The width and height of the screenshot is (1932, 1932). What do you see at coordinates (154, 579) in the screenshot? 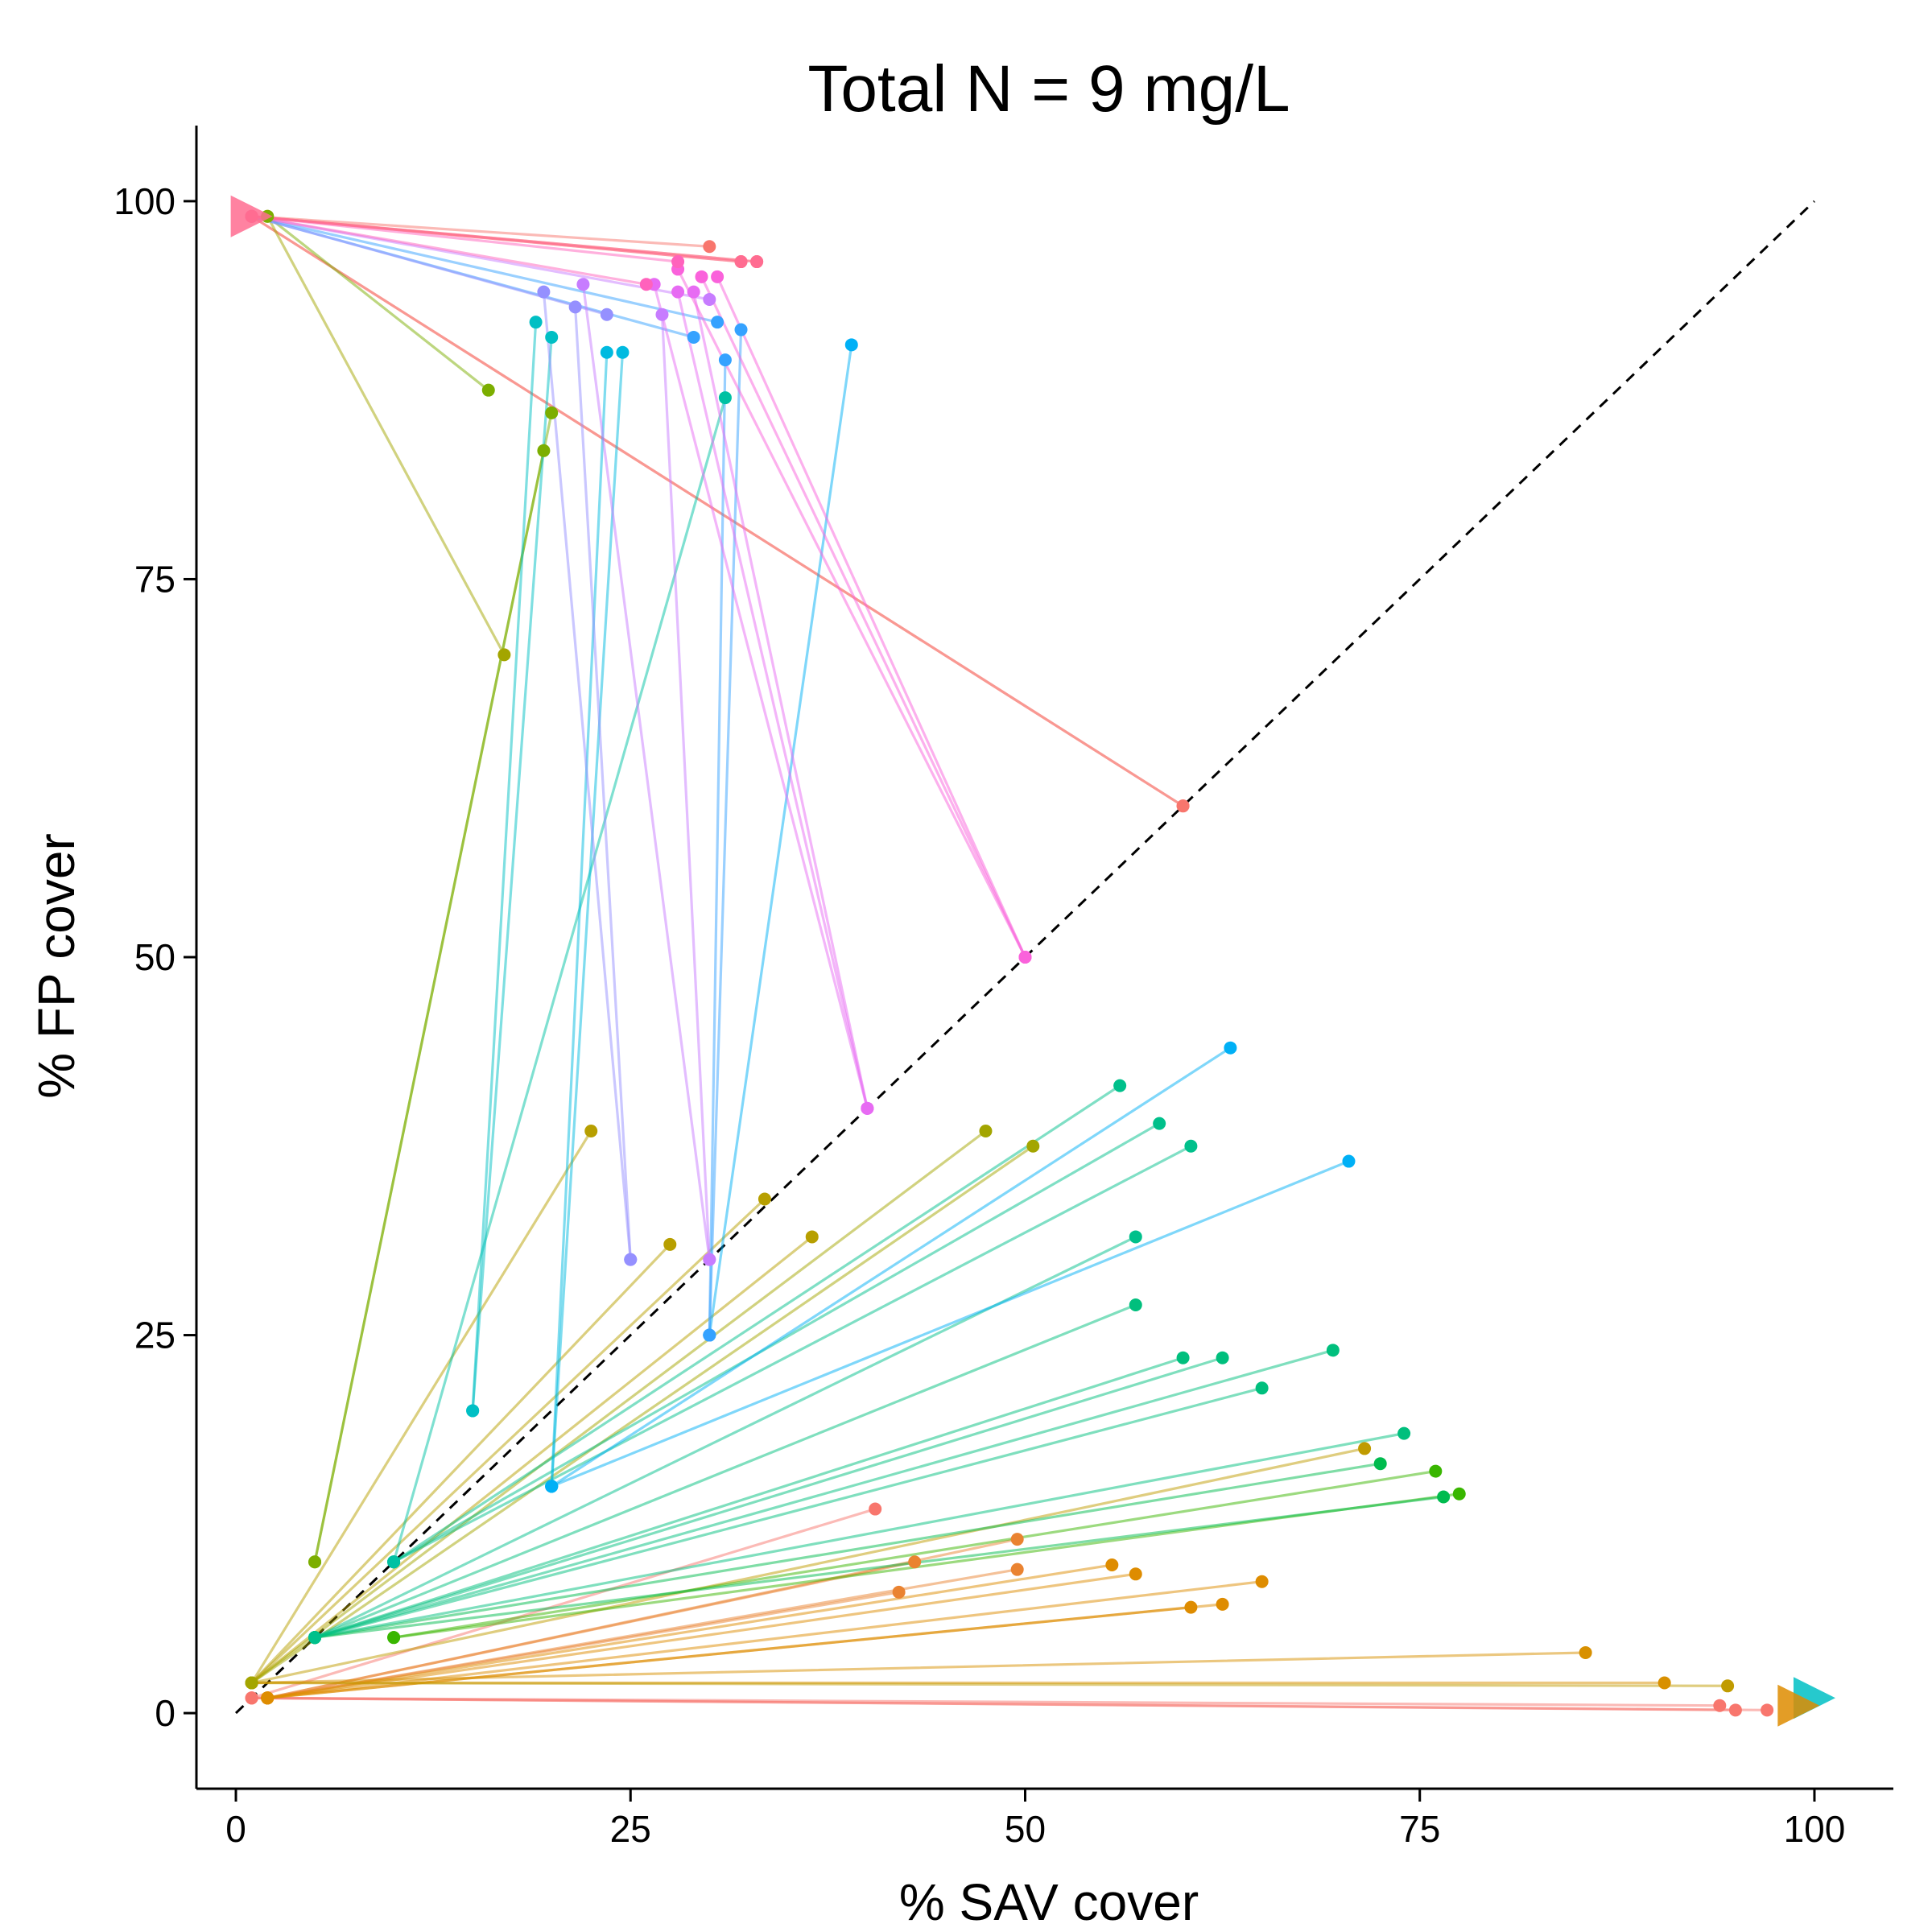
I see `y-tick-label-75: 75` at bounding box center [154, 579].